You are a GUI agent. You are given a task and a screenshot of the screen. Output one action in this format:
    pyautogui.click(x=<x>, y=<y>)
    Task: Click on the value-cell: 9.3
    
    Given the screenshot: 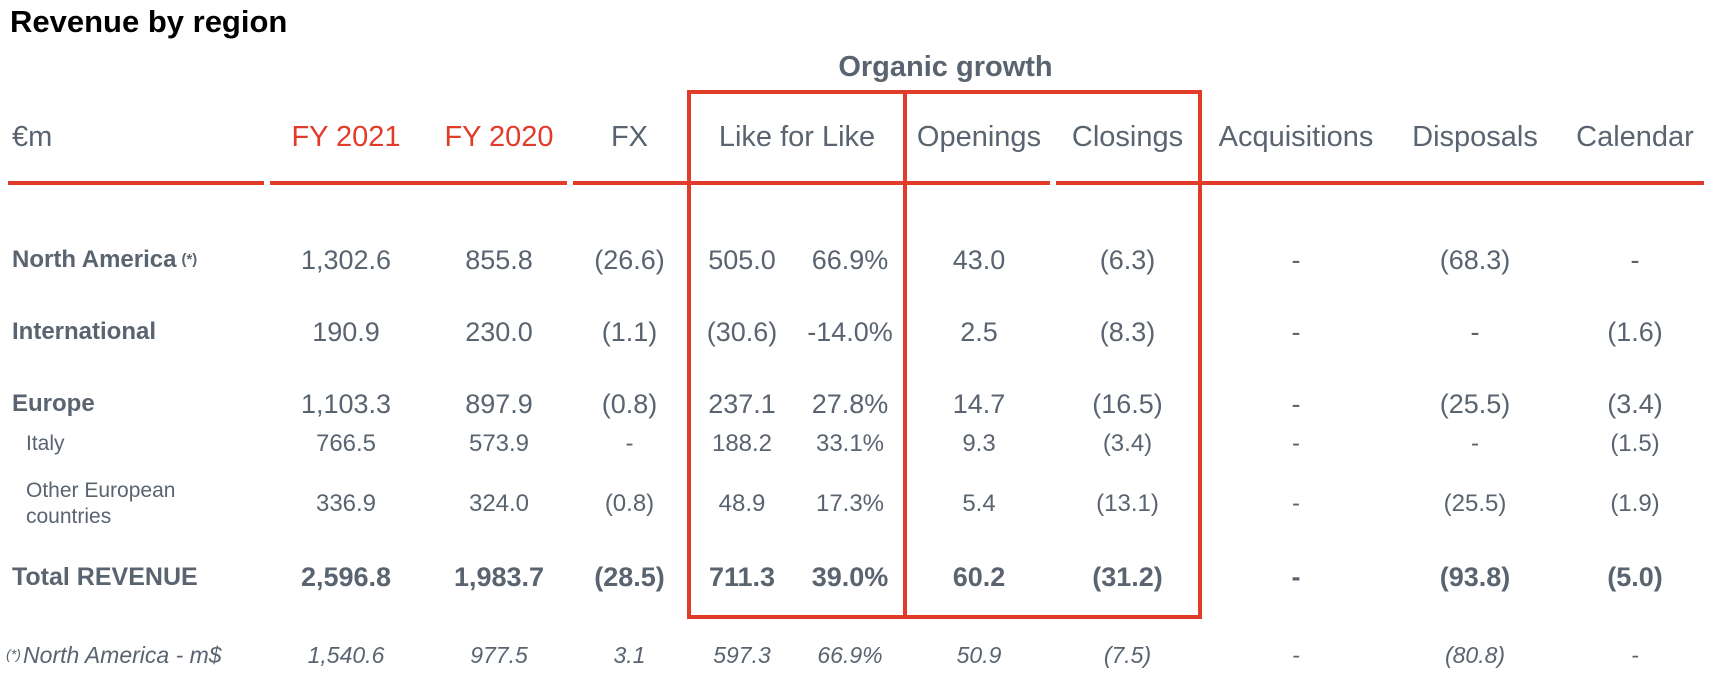 What is the action you would take?
    pyautogui.click(x=979, y=443)
    